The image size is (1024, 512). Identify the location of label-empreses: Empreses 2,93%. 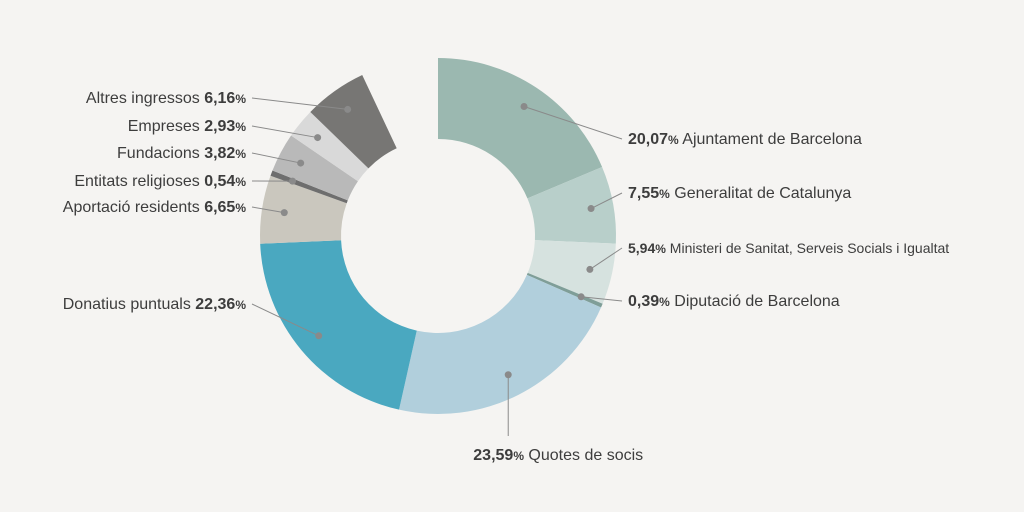
(187, 126).